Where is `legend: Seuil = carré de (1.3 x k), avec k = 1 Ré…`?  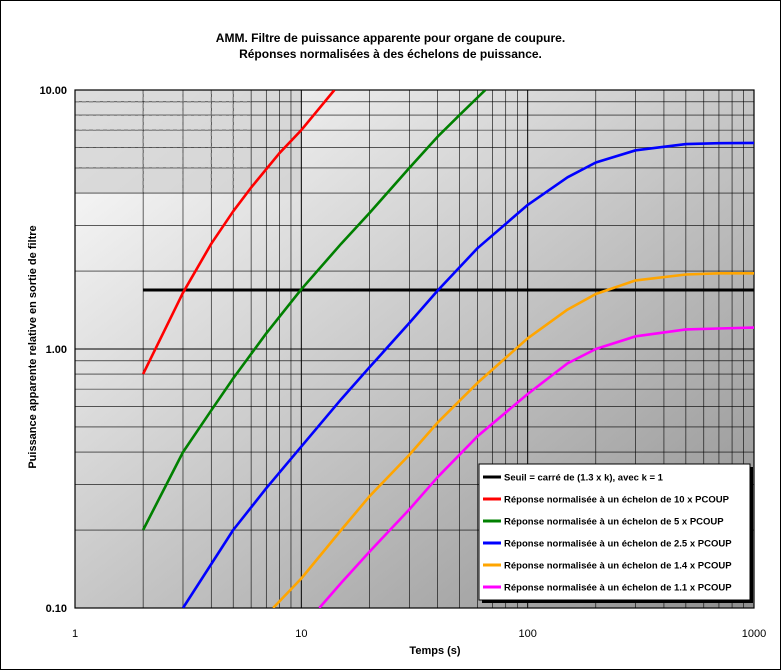
legend: Seuil = carré de (1.3 x k), avec k = 1 Ré… is located at coordinates (615, 533).